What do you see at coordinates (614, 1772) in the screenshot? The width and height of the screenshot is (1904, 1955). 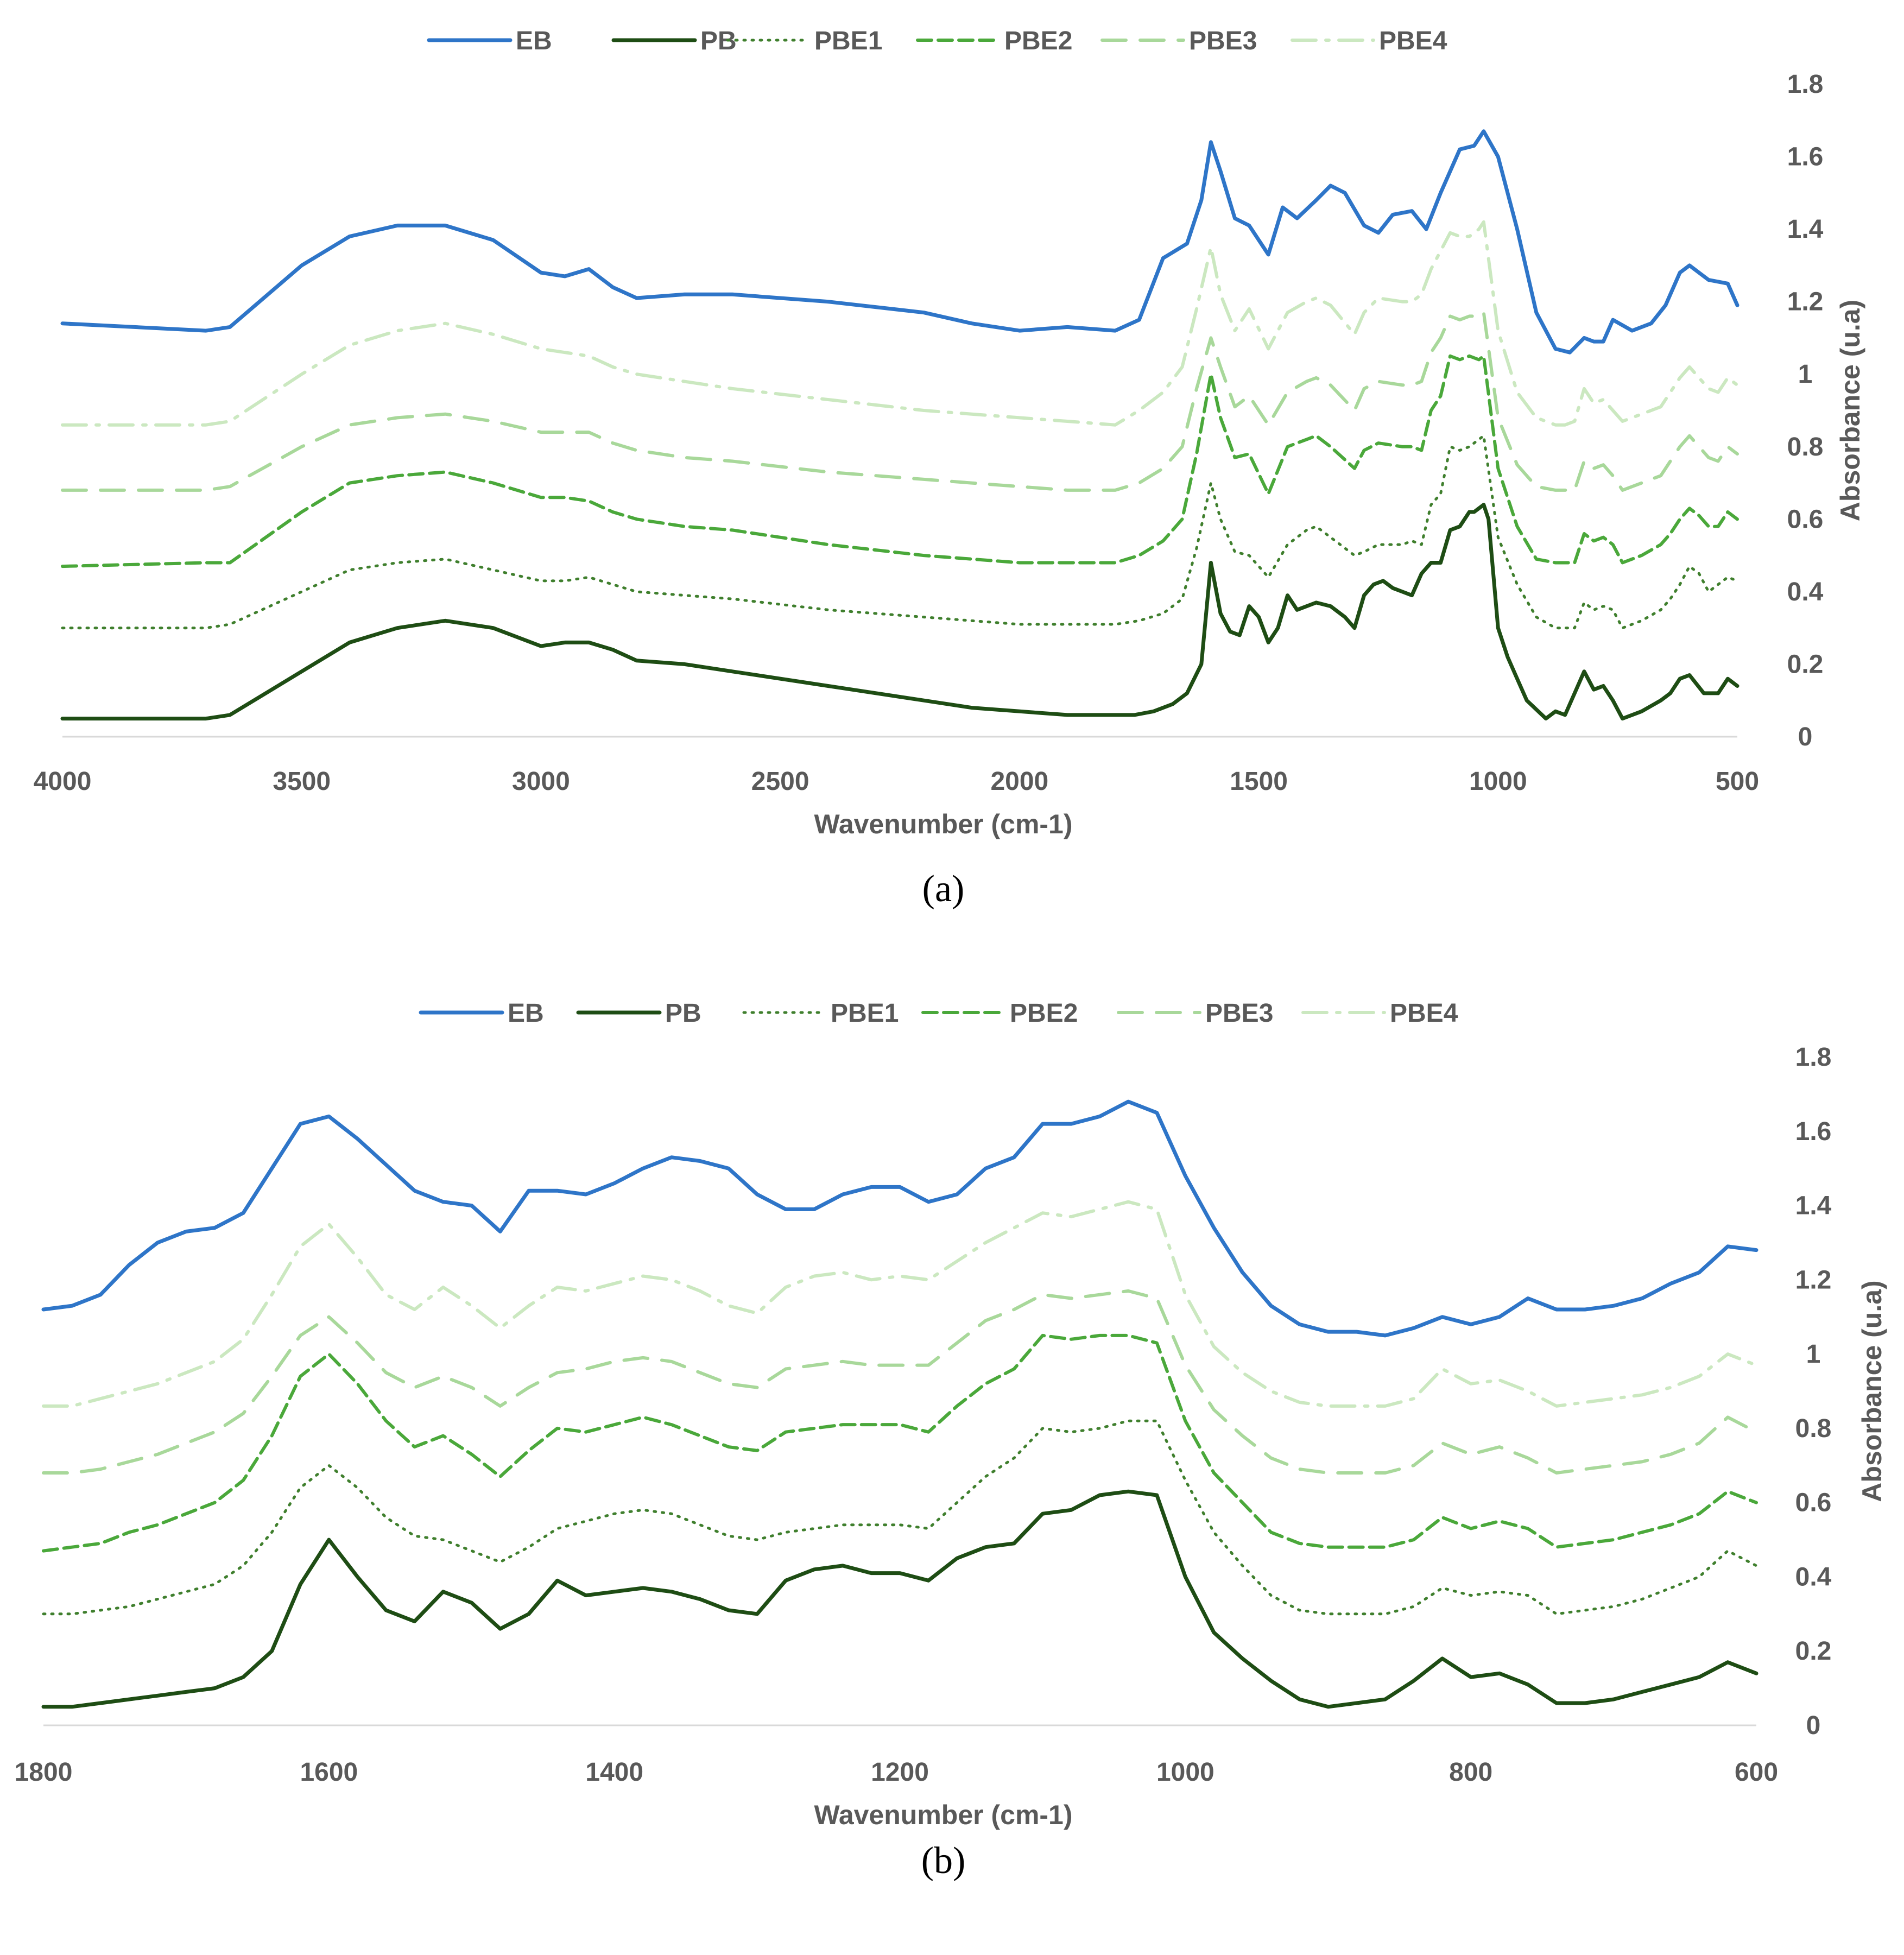 I see `x-tick-label: 1400` at bounding box center [614, 1772].